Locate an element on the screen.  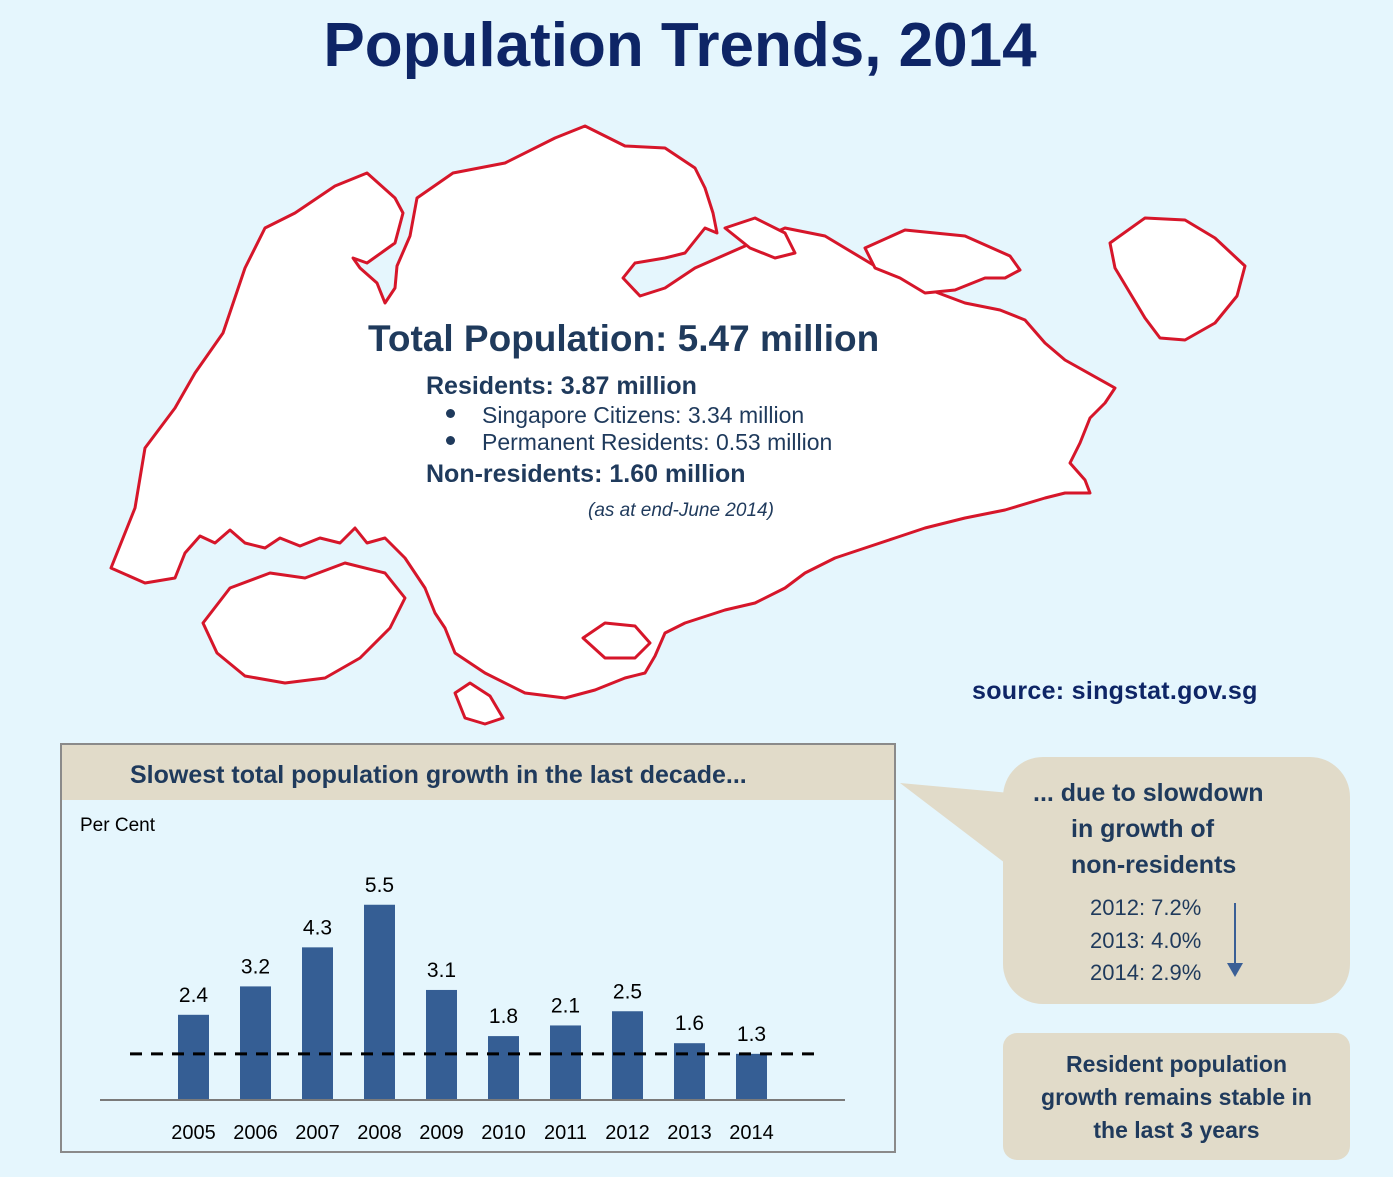
x-tick-2013: 2013 is located at coordinates (689, 1133).